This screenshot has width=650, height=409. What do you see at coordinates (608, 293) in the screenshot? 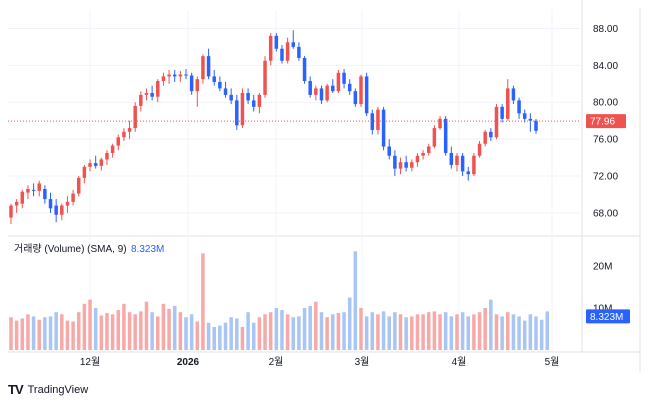
I see `volume-axis: 10M 20M 8.323M` at bounding box center [608, 293].